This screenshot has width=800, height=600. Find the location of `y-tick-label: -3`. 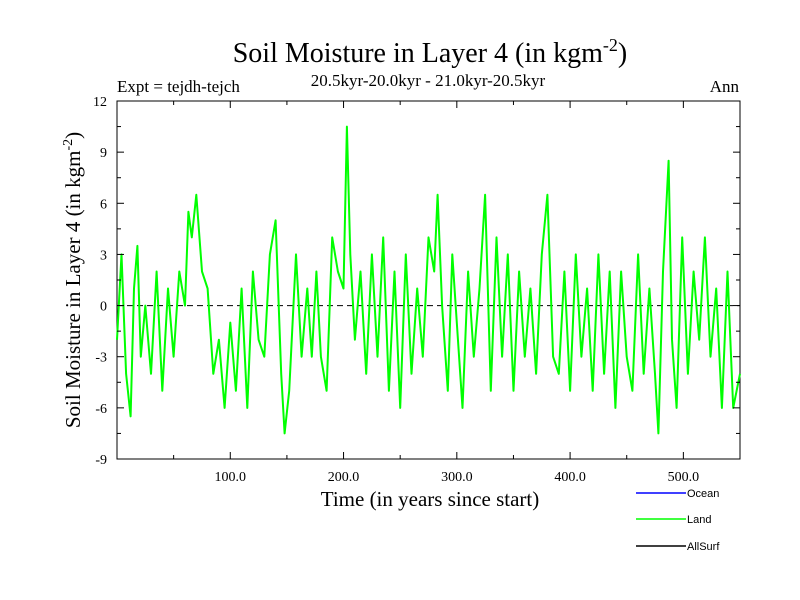

y-tick-label: -3 is located at coordinates (101, 358).